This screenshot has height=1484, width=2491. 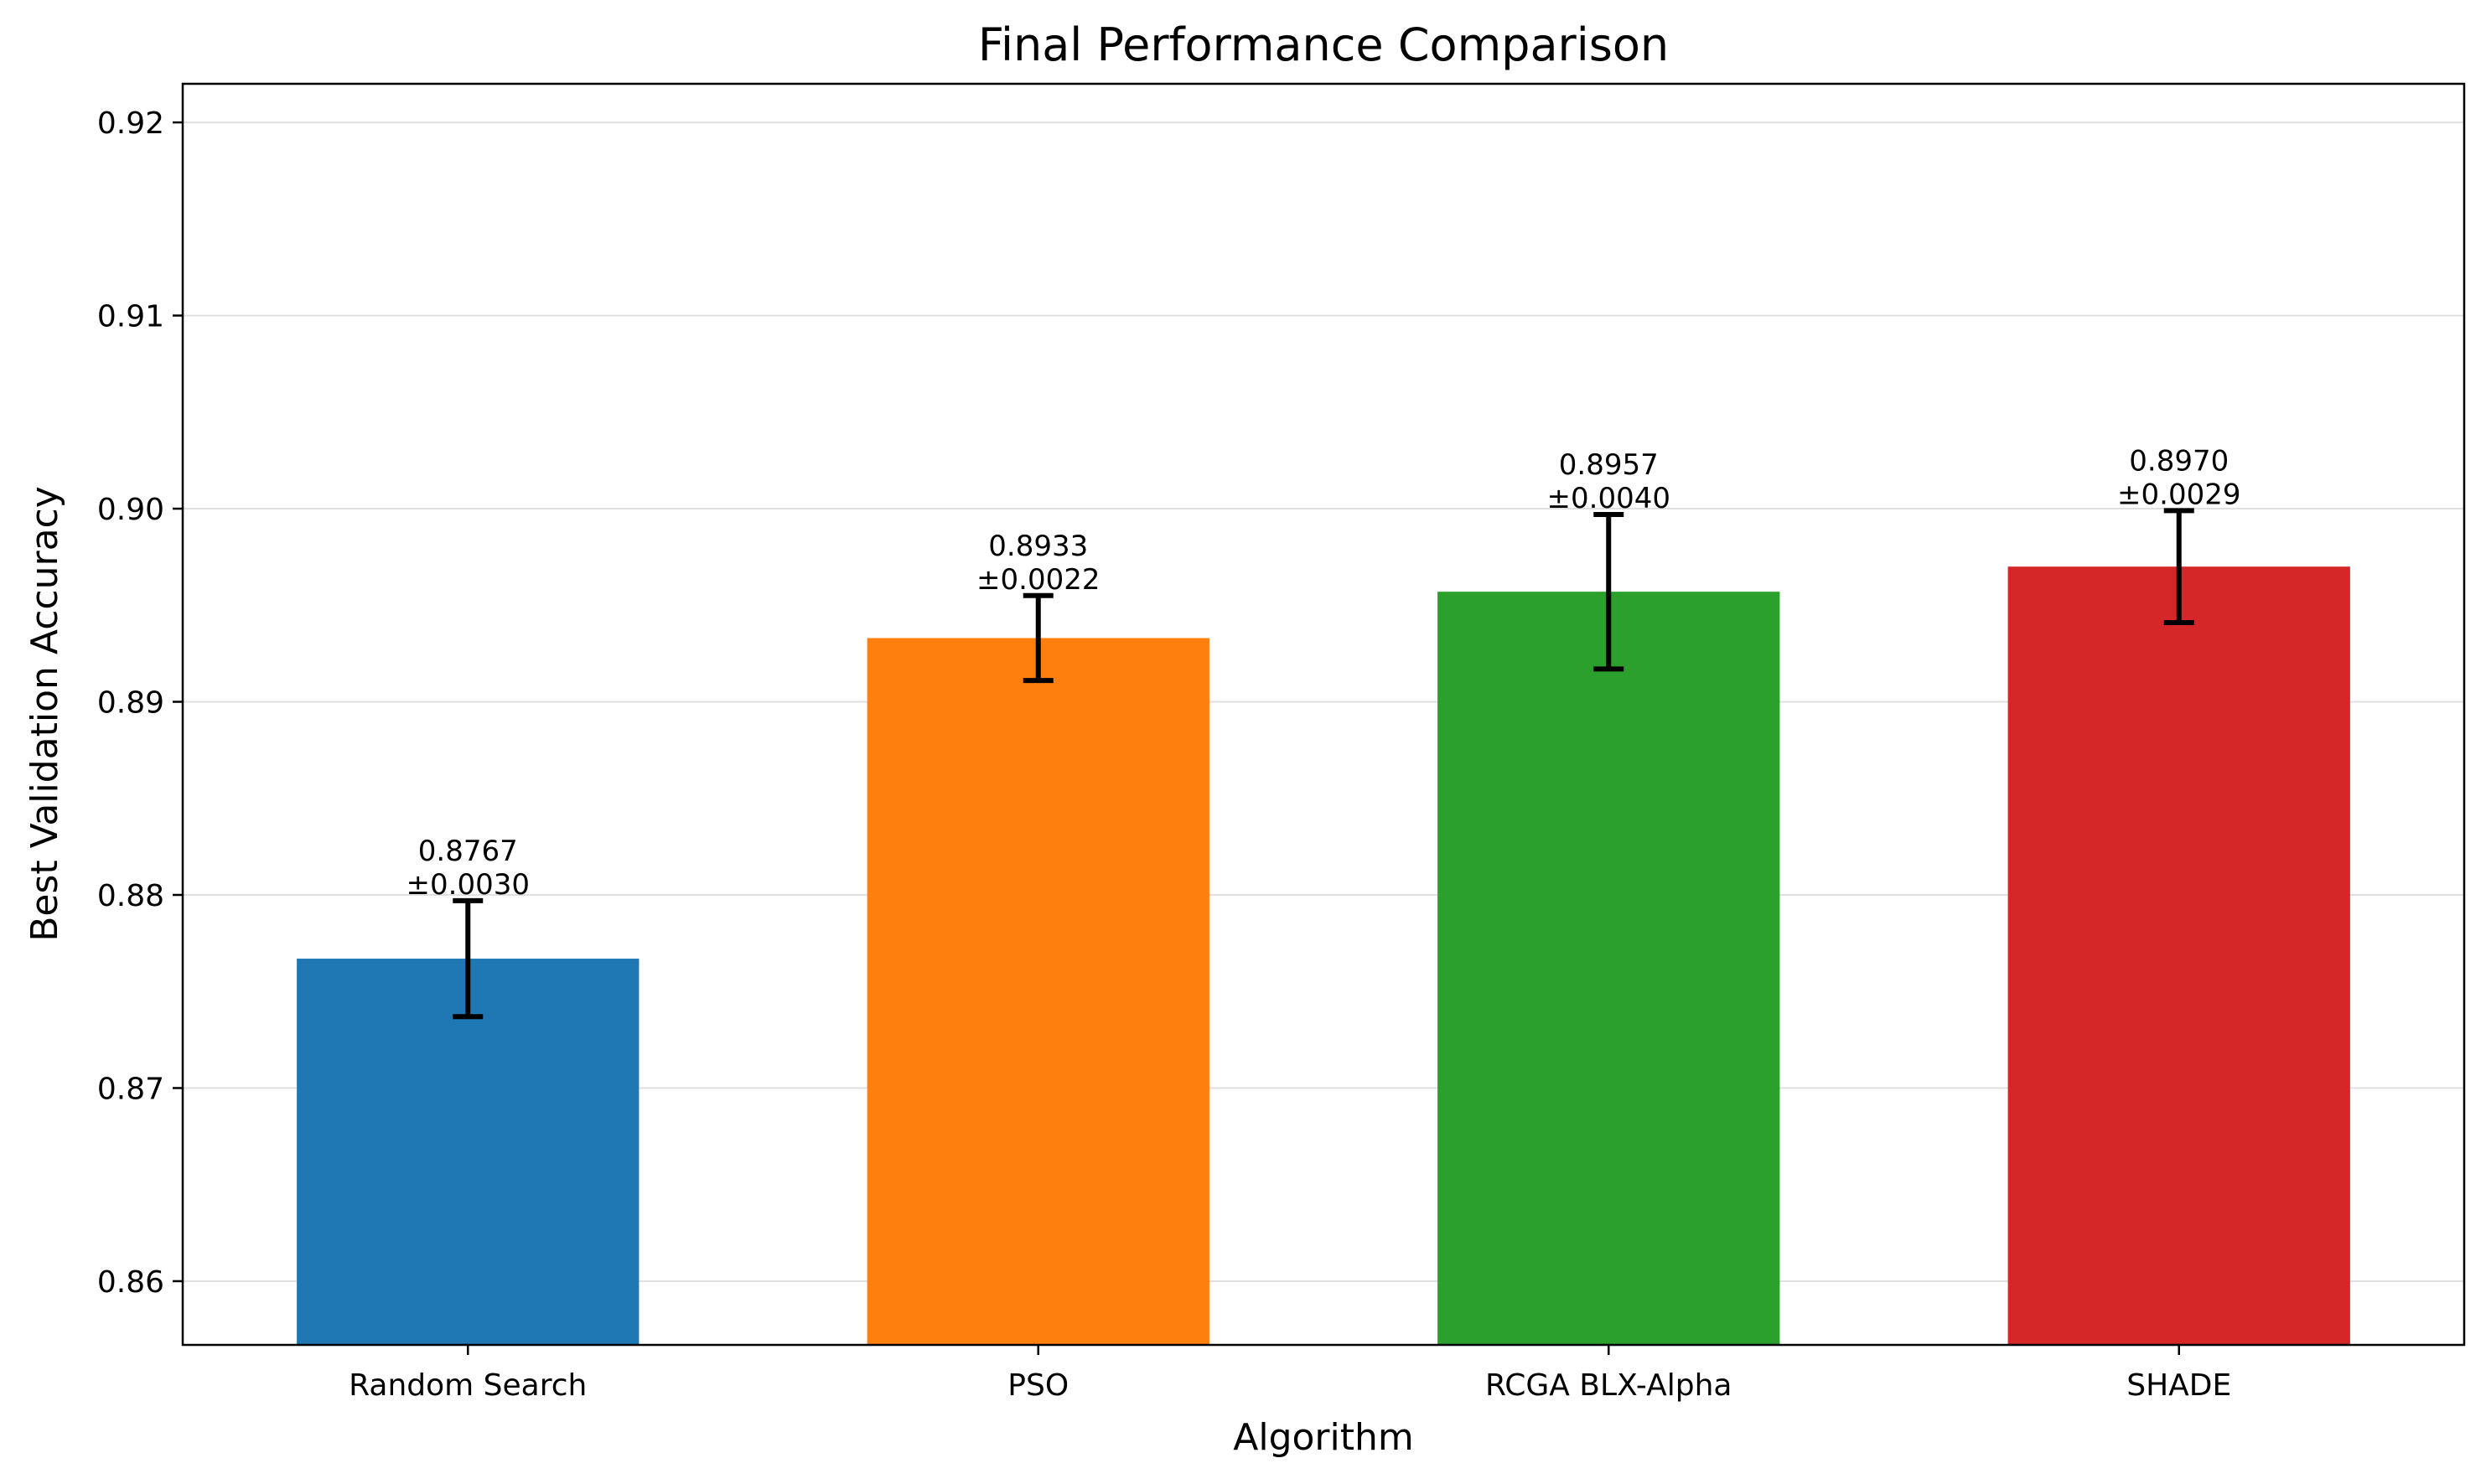 I want to click on x-tick-label: PSO, so click(x=1038, y=1385).